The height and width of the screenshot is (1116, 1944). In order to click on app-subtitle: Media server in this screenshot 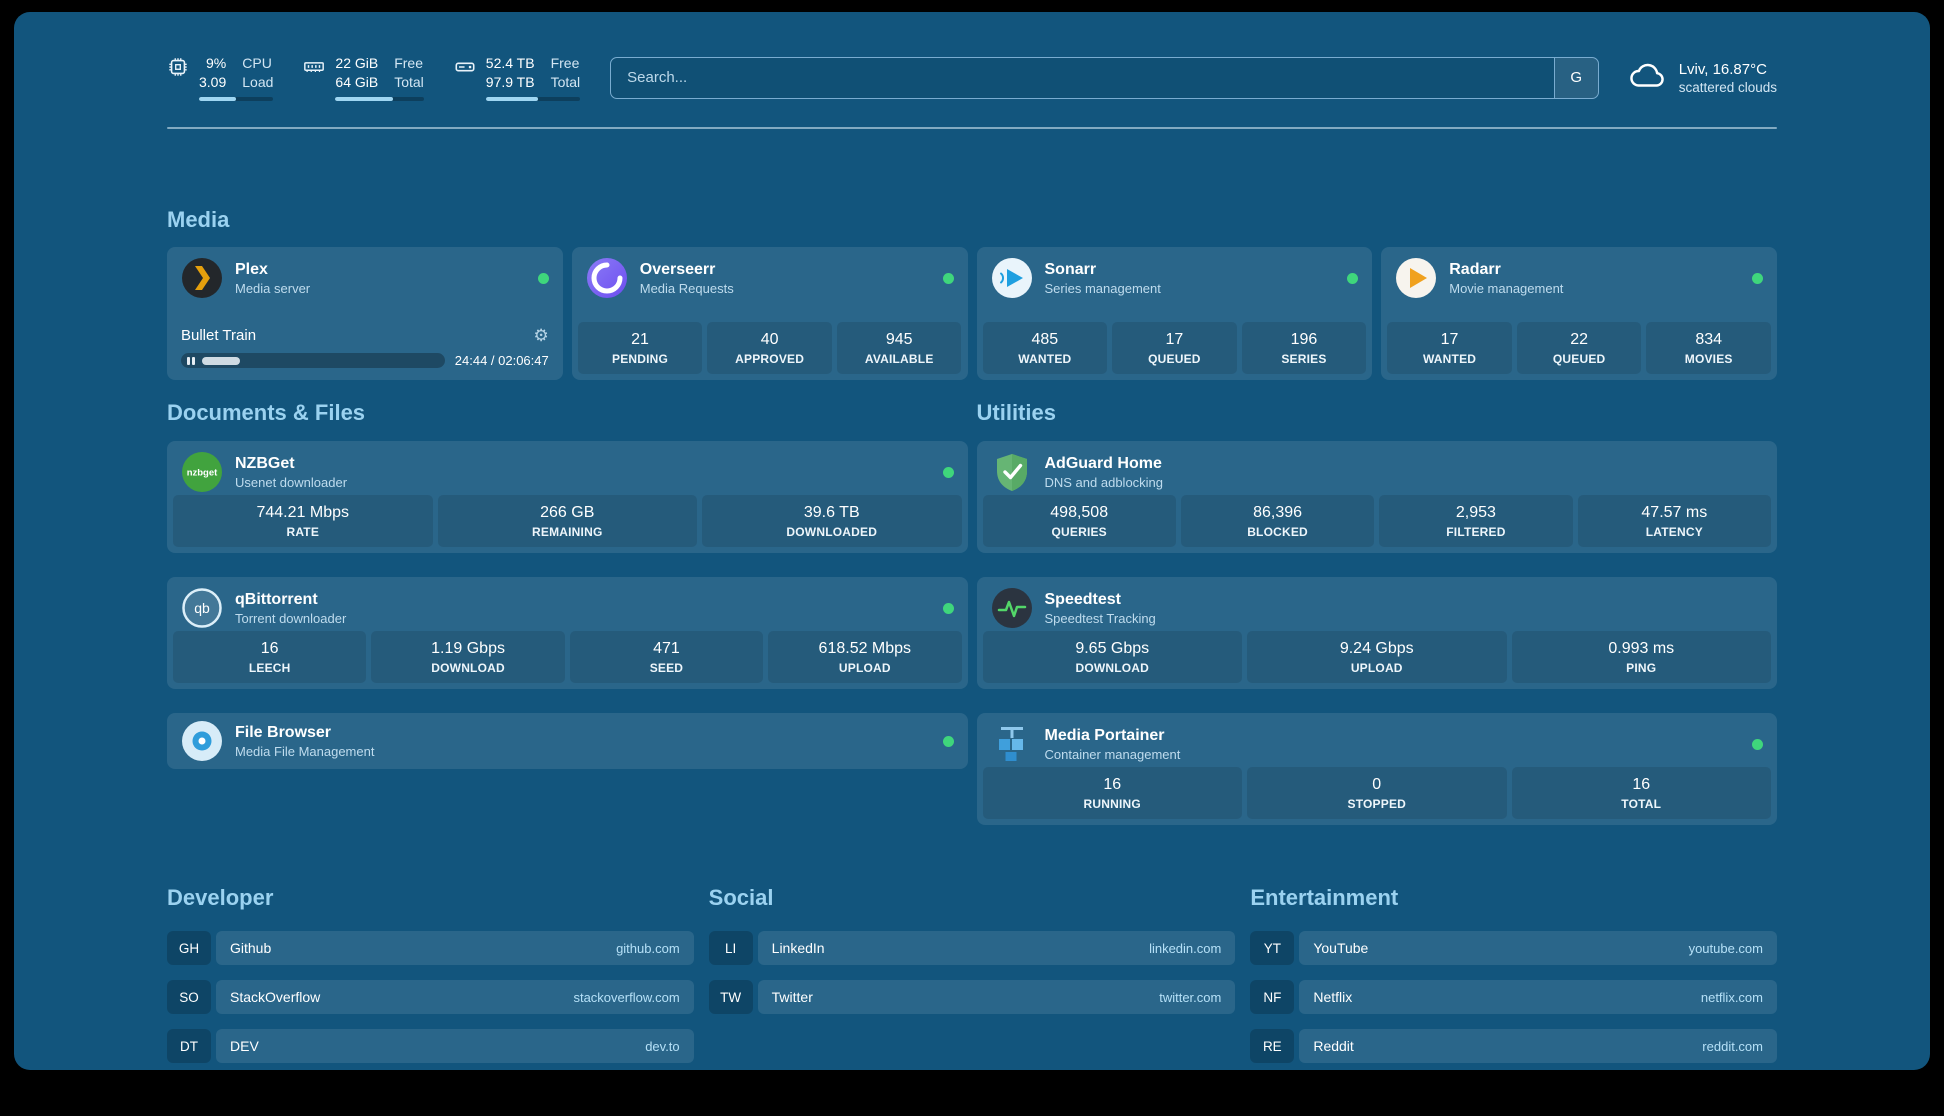, I will do `click(273, 288)`.